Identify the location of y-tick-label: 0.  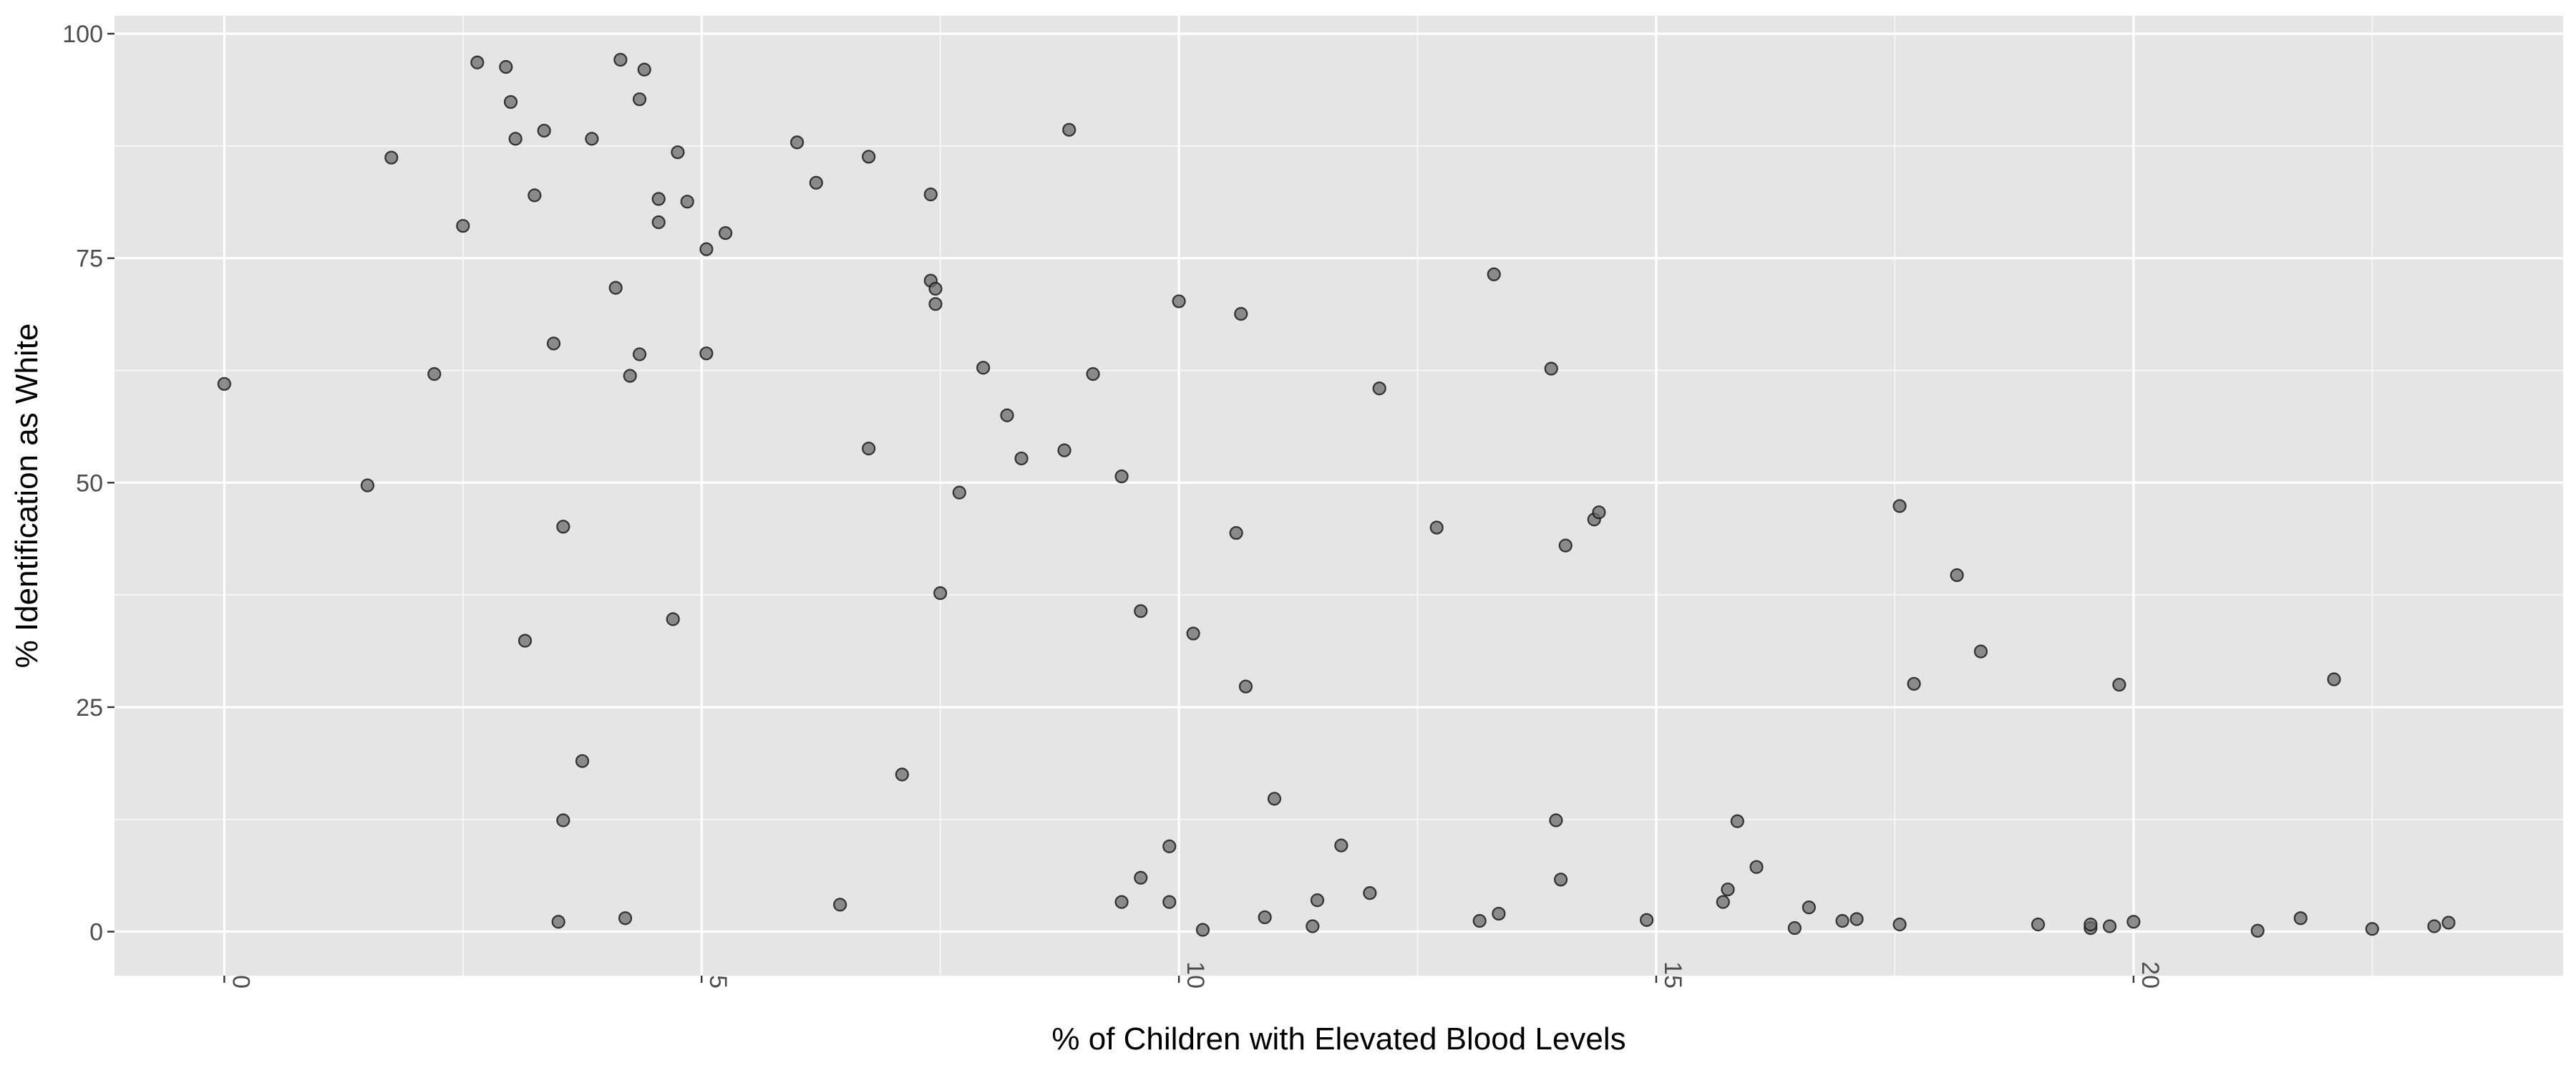
(96, 932).